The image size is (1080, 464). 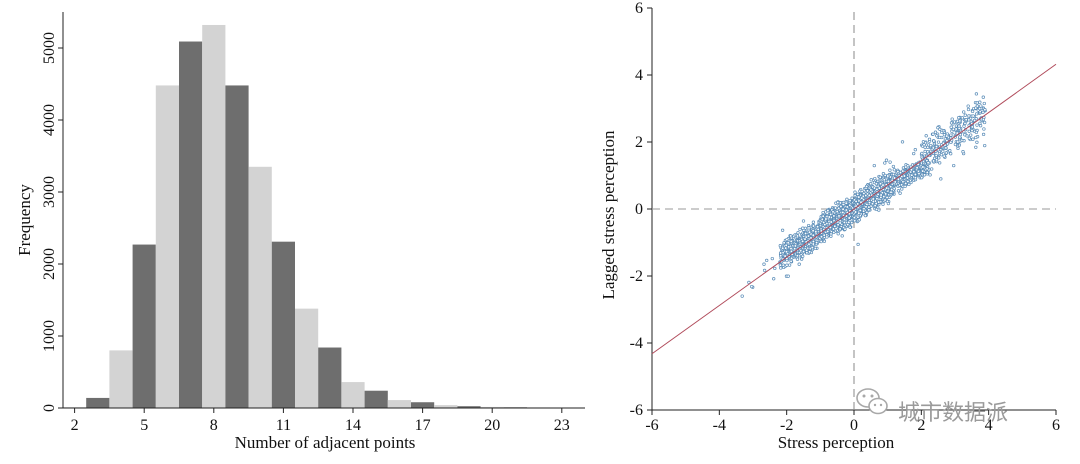 I want to click on scatter-y-tick-label: 0, so click(x=639, y=209).